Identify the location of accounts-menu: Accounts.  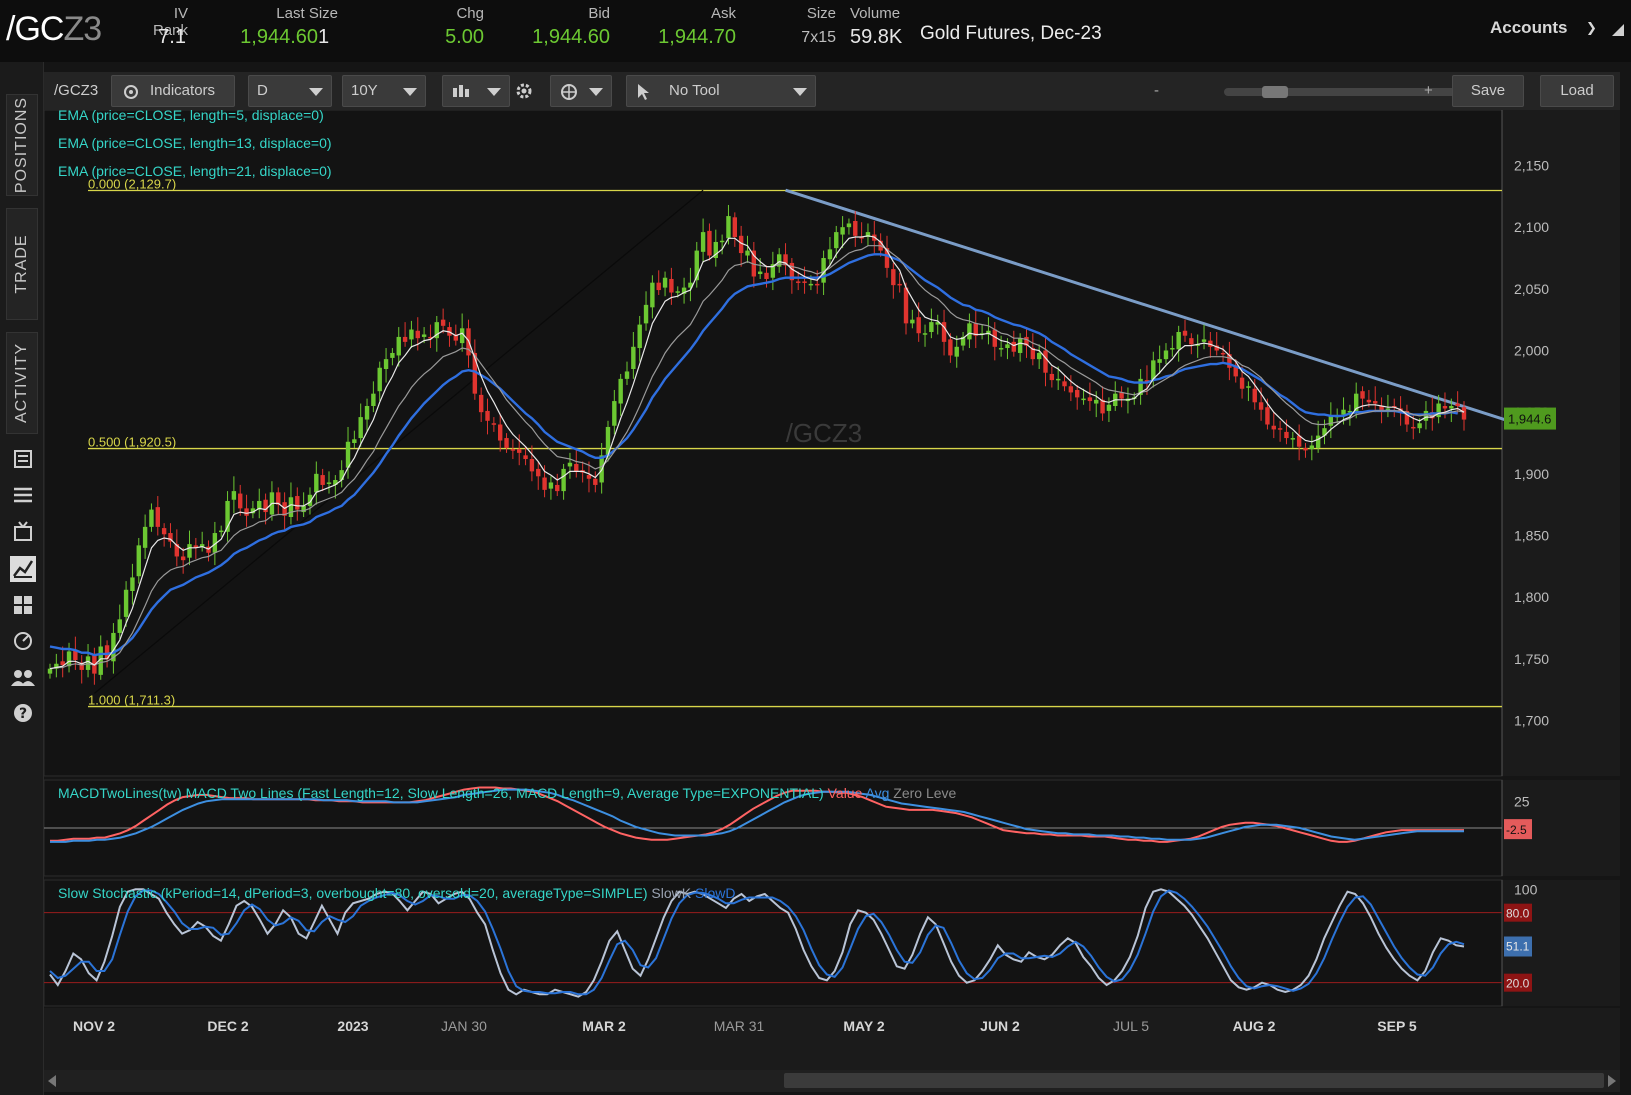
(1529, 27).